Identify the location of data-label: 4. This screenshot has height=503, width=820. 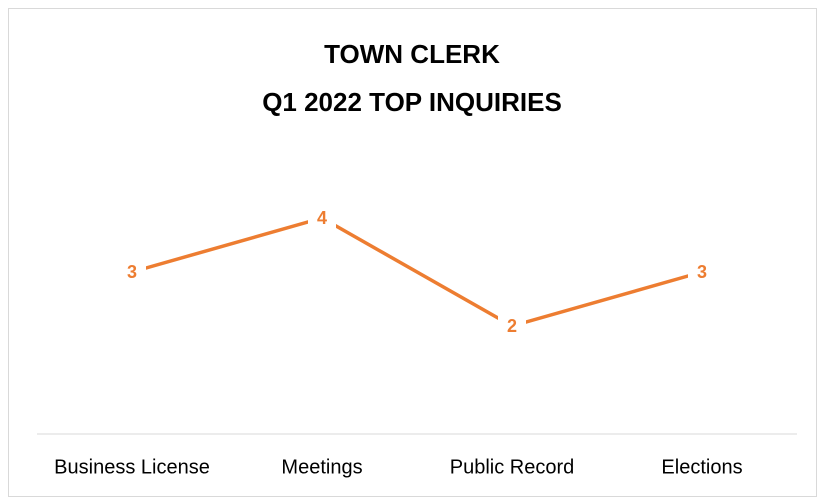
(322, 218).